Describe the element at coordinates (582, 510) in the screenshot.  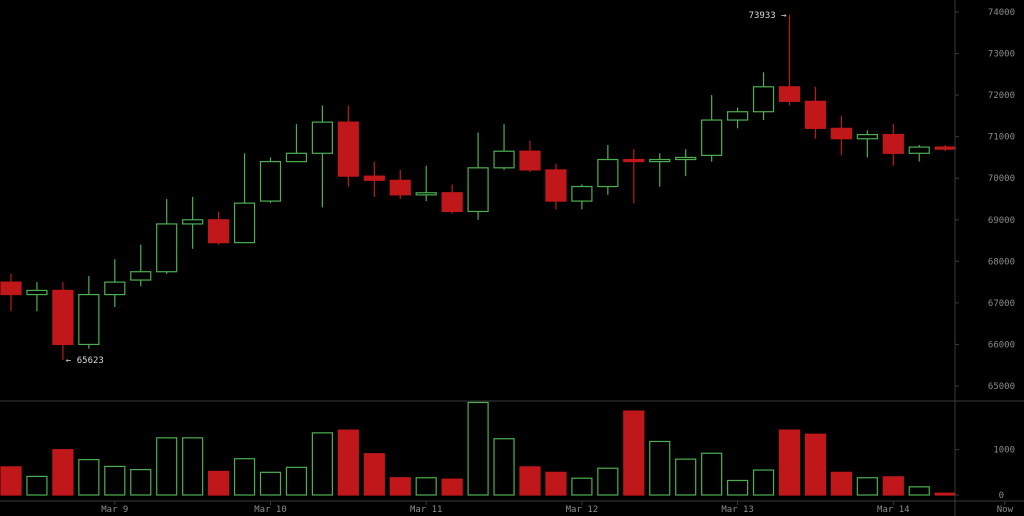
I see `time-tick-label: Mar 12` at that location.